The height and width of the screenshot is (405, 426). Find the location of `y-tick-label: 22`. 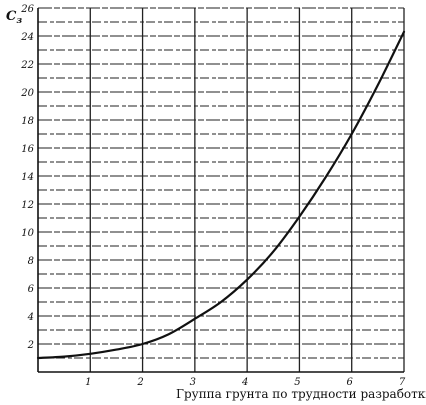

y-tick-label: 22 is located at coordinates (27, 65).